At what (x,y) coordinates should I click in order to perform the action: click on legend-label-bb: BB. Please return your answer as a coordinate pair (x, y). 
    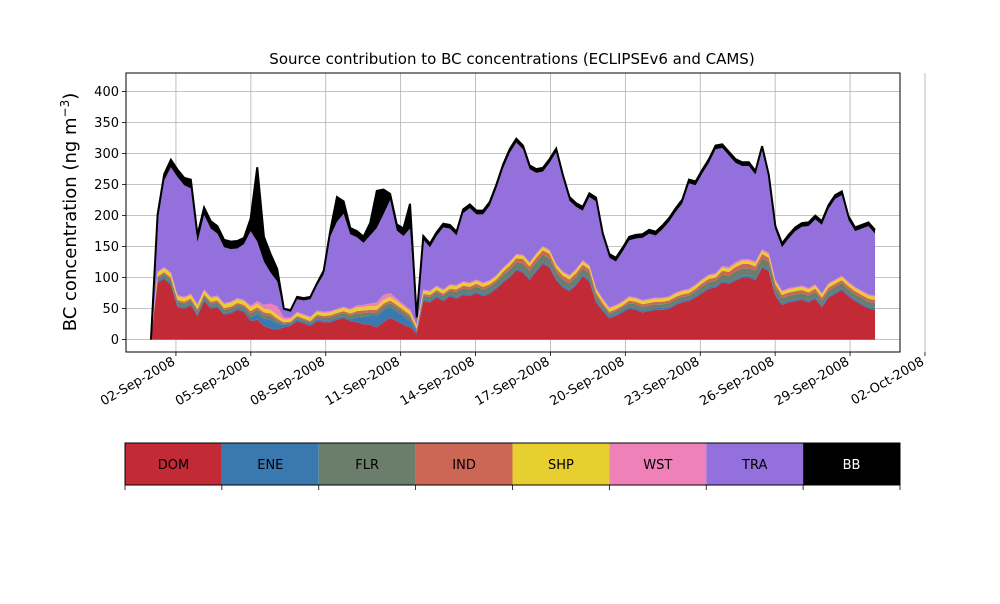
    Looking at the image, I should click on (852, 465).